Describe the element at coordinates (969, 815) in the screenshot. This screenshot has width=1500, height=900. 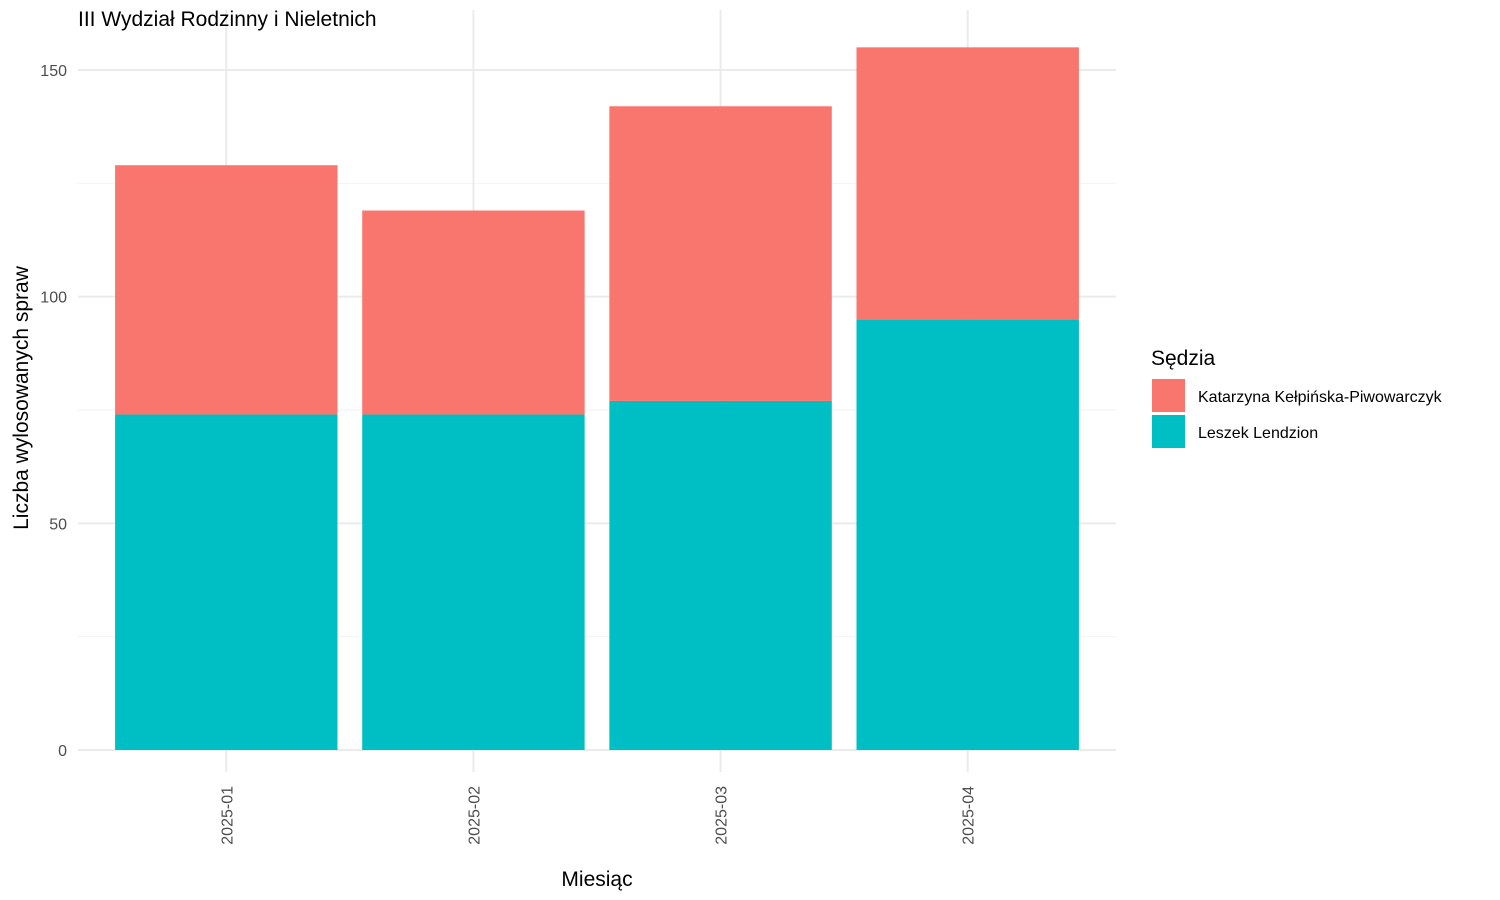
I see `x-tick-label: 2025-04` at that location.